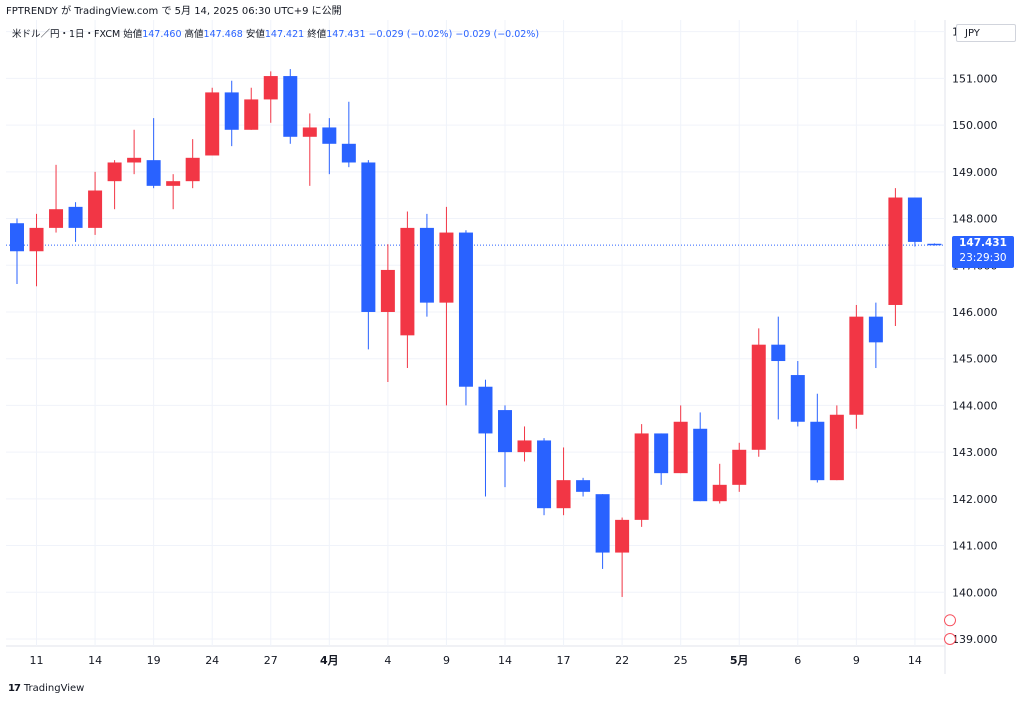  Describe the element at coordinates (983, 258) in the screenshot. I see `bar-countdown: 23:29:30` at that location.